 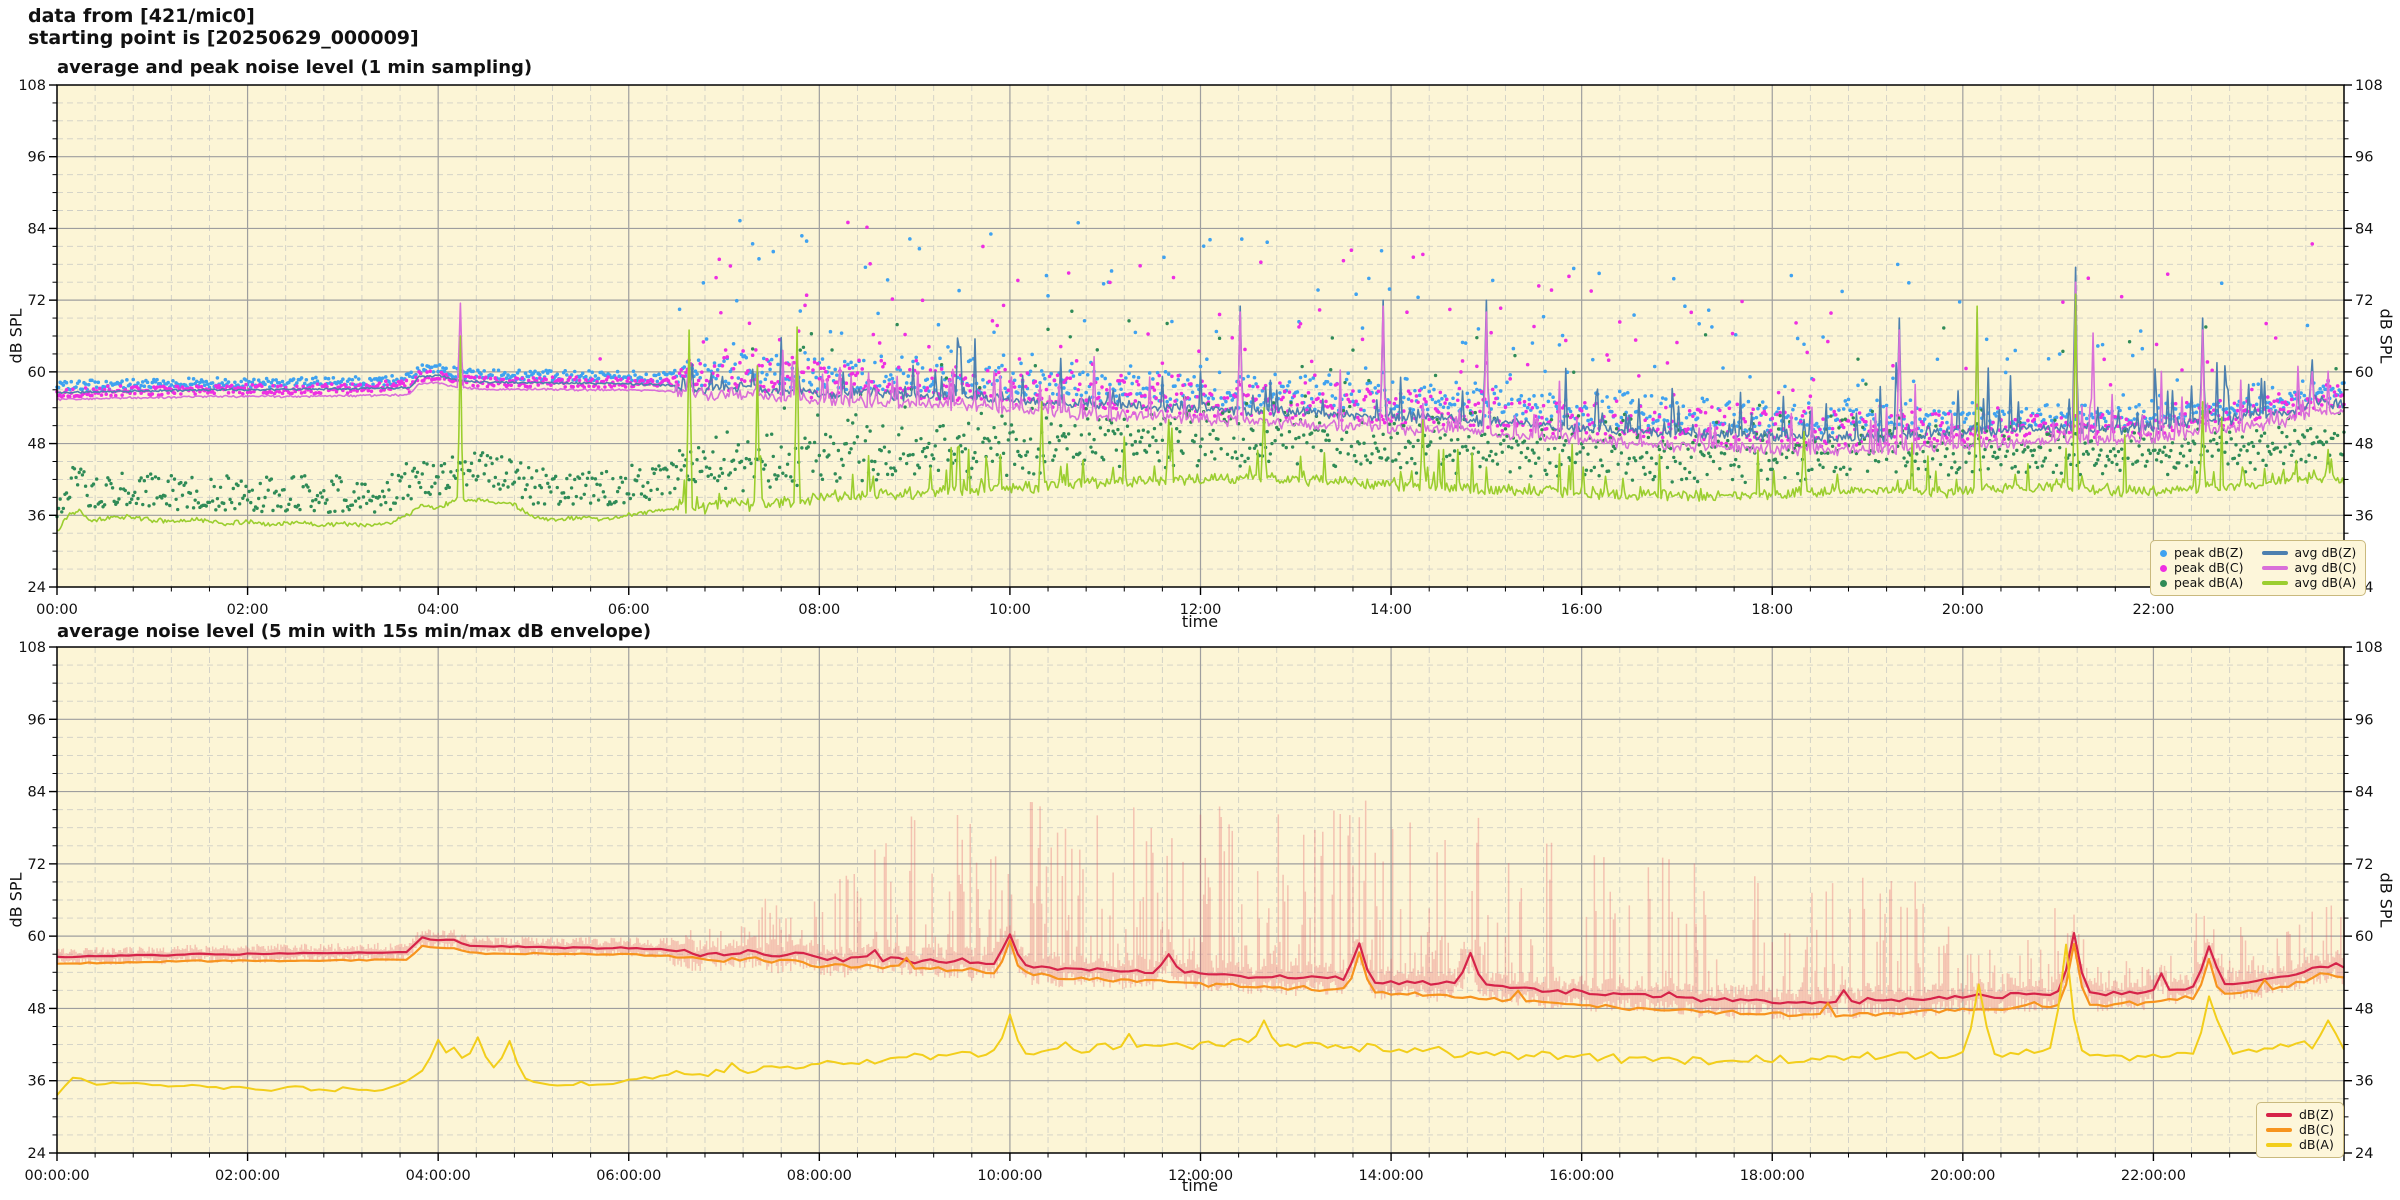 What do you see at coordinates (248, 610) in the screenshot?
I see `svg-text: 02:00` at bounding box center [248, 610].